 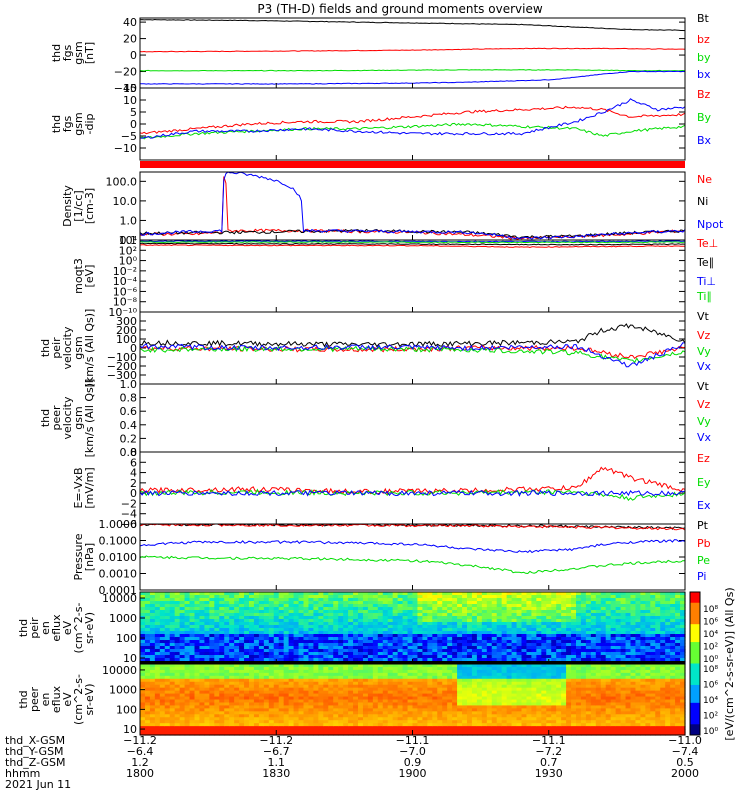 What do you see at coordinates (133, 55) in the screenshot?
I see `y-tick-label: 0` at bounding box center [133, 55].